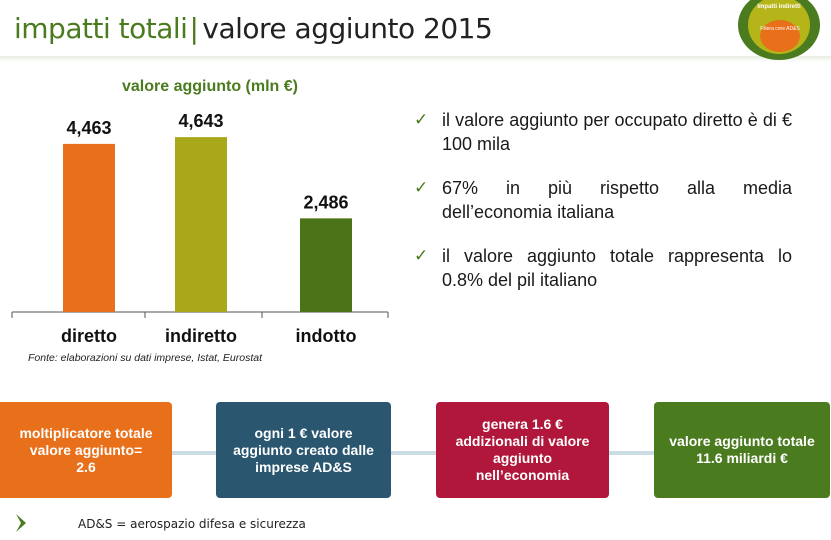 The height and width of the screenshot is (540, 831). Describe the element at coordinates (326, 336) in the screenshot. I see `category-label: indotto` at that location.